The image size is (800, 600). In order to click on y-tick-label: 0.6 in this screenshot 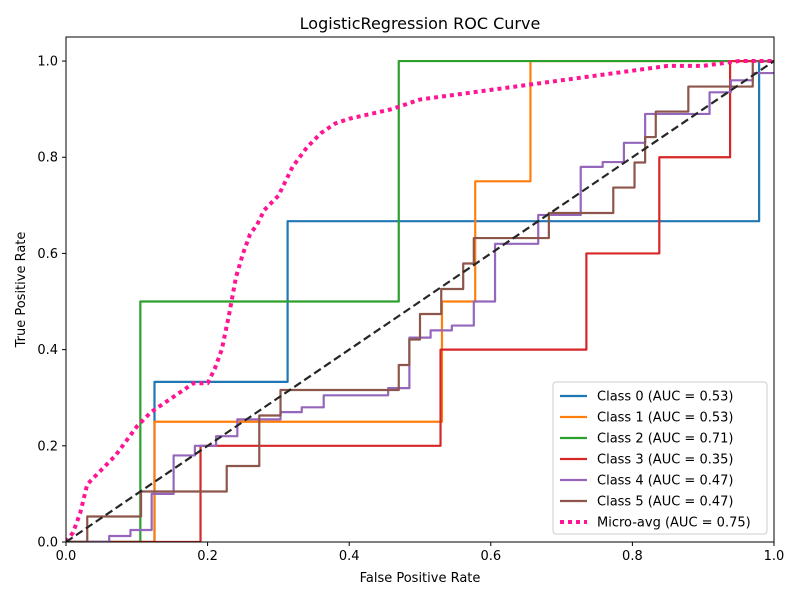, I will do `click(47, 254)`.